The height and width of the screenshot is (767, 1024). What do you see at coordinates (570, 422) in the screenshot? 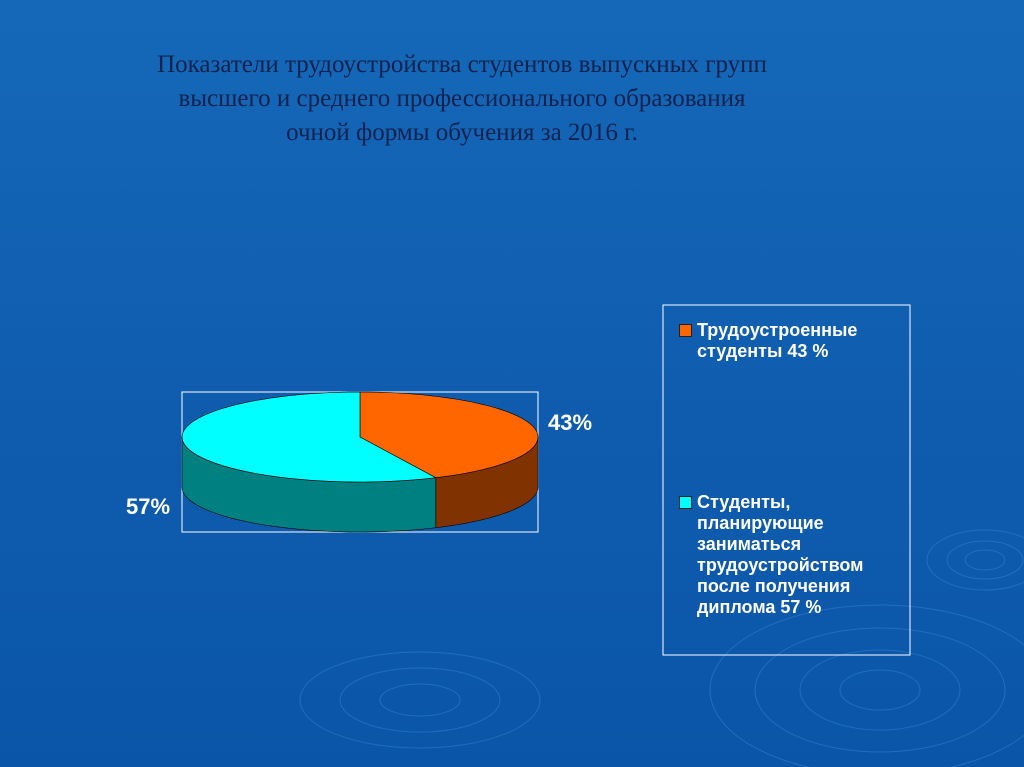
I see `data-label: 43%` at bounding box center [570, 422].